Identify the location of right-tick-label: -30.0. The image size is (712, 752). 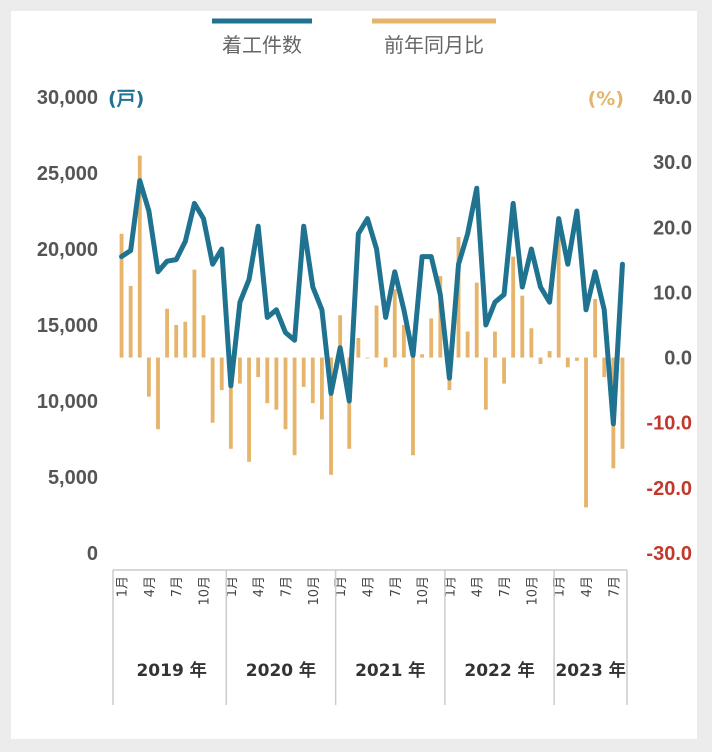
(669, 554).